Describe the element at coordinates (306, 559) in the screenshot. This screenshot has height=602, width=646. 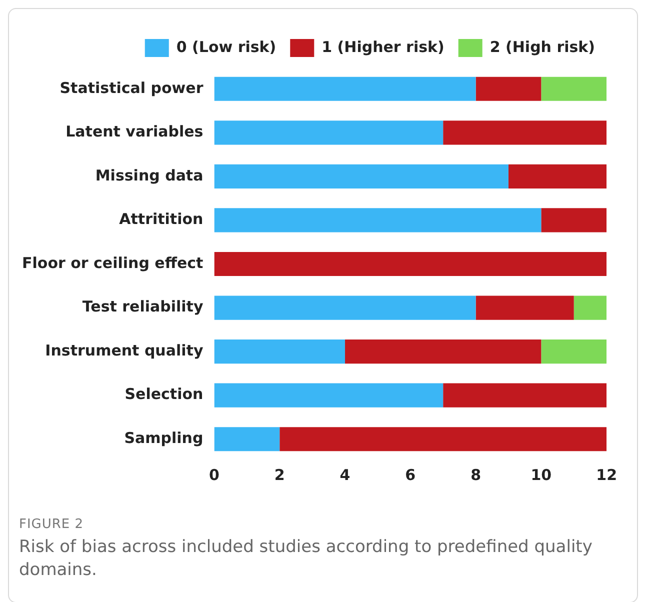
I see `text: Risk of bias across included studies according to predefined quality domains.` at that location.